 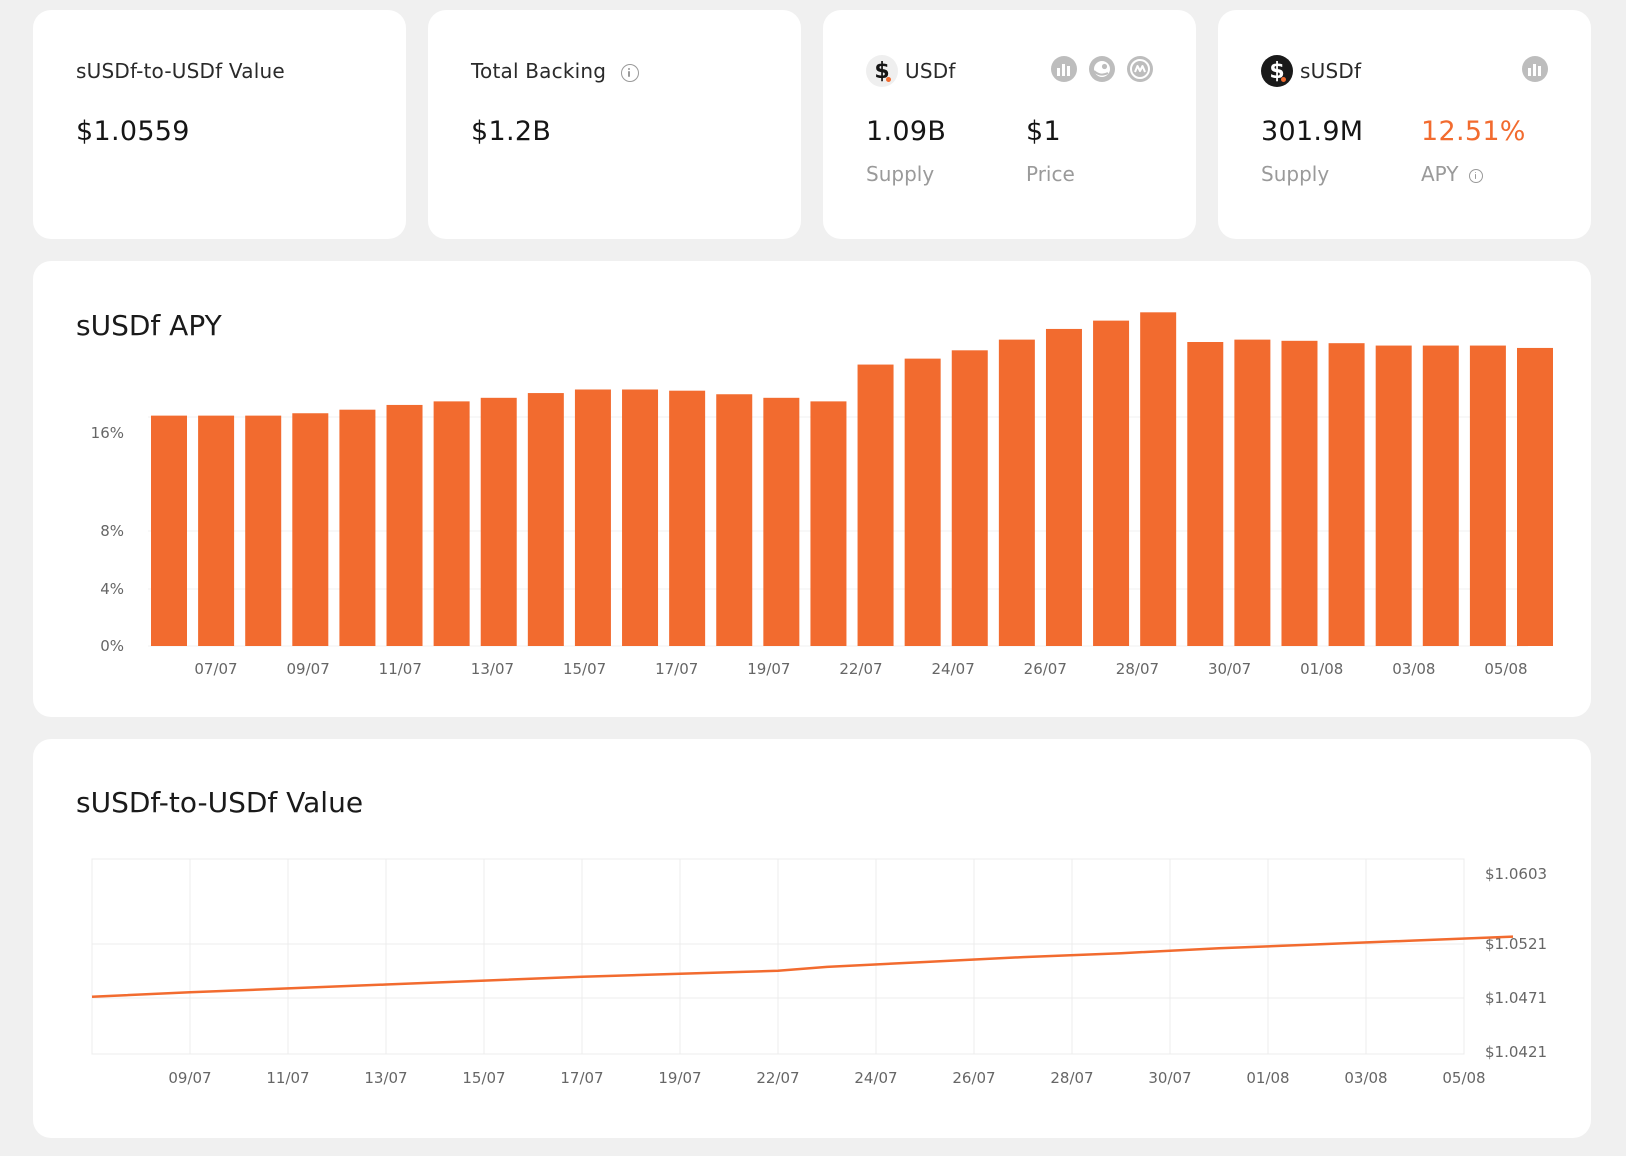 I want to click on susdf-apy-label: APY, so click(x=1452, y=174).